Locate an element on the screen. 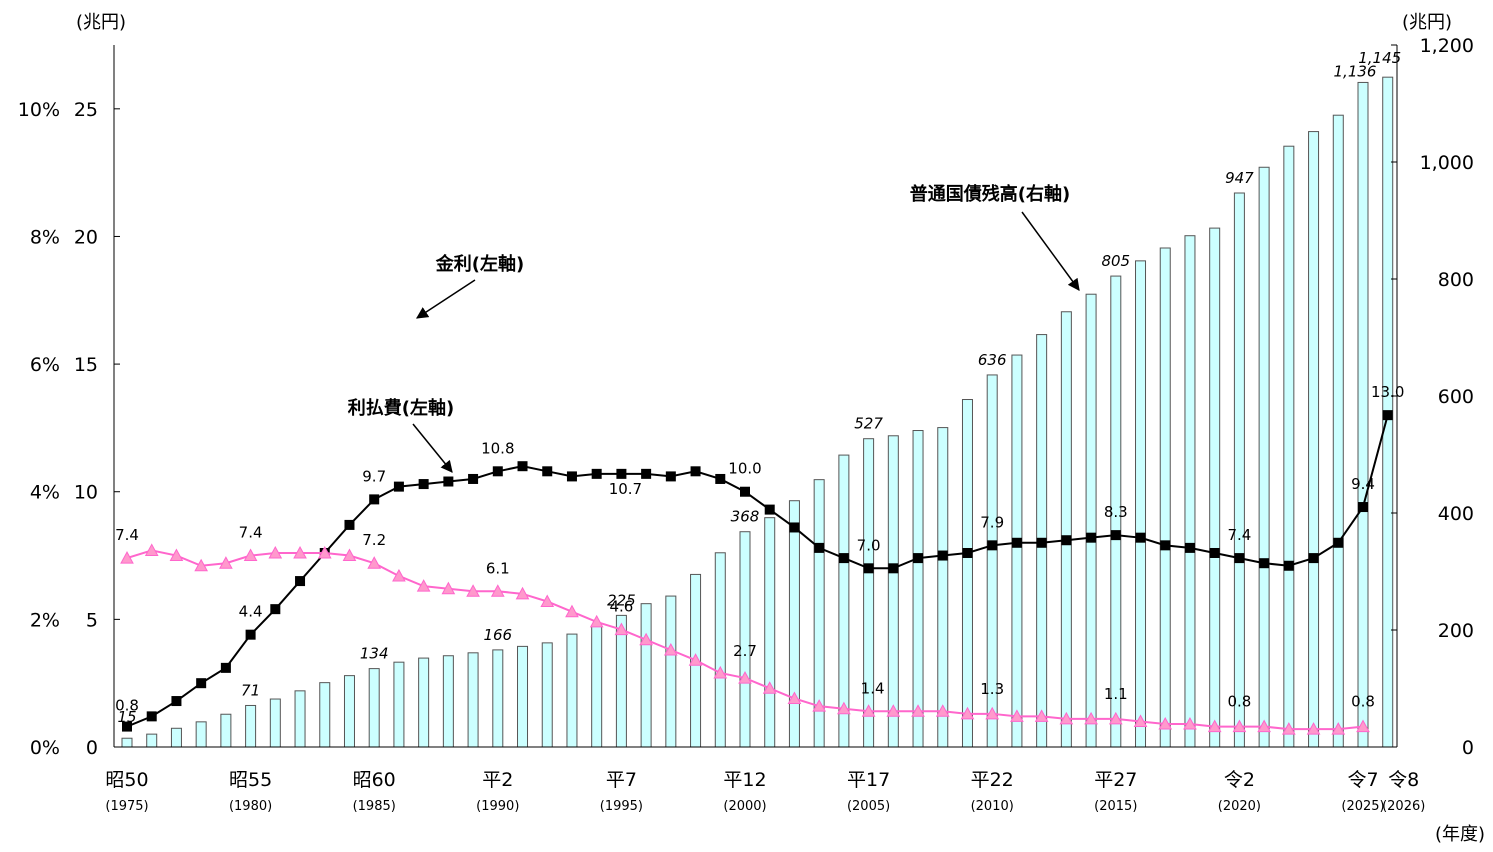 The width and height of the screenshot is (1493, 852). annotation-arrow-rate is located at coordinates (445, 299).